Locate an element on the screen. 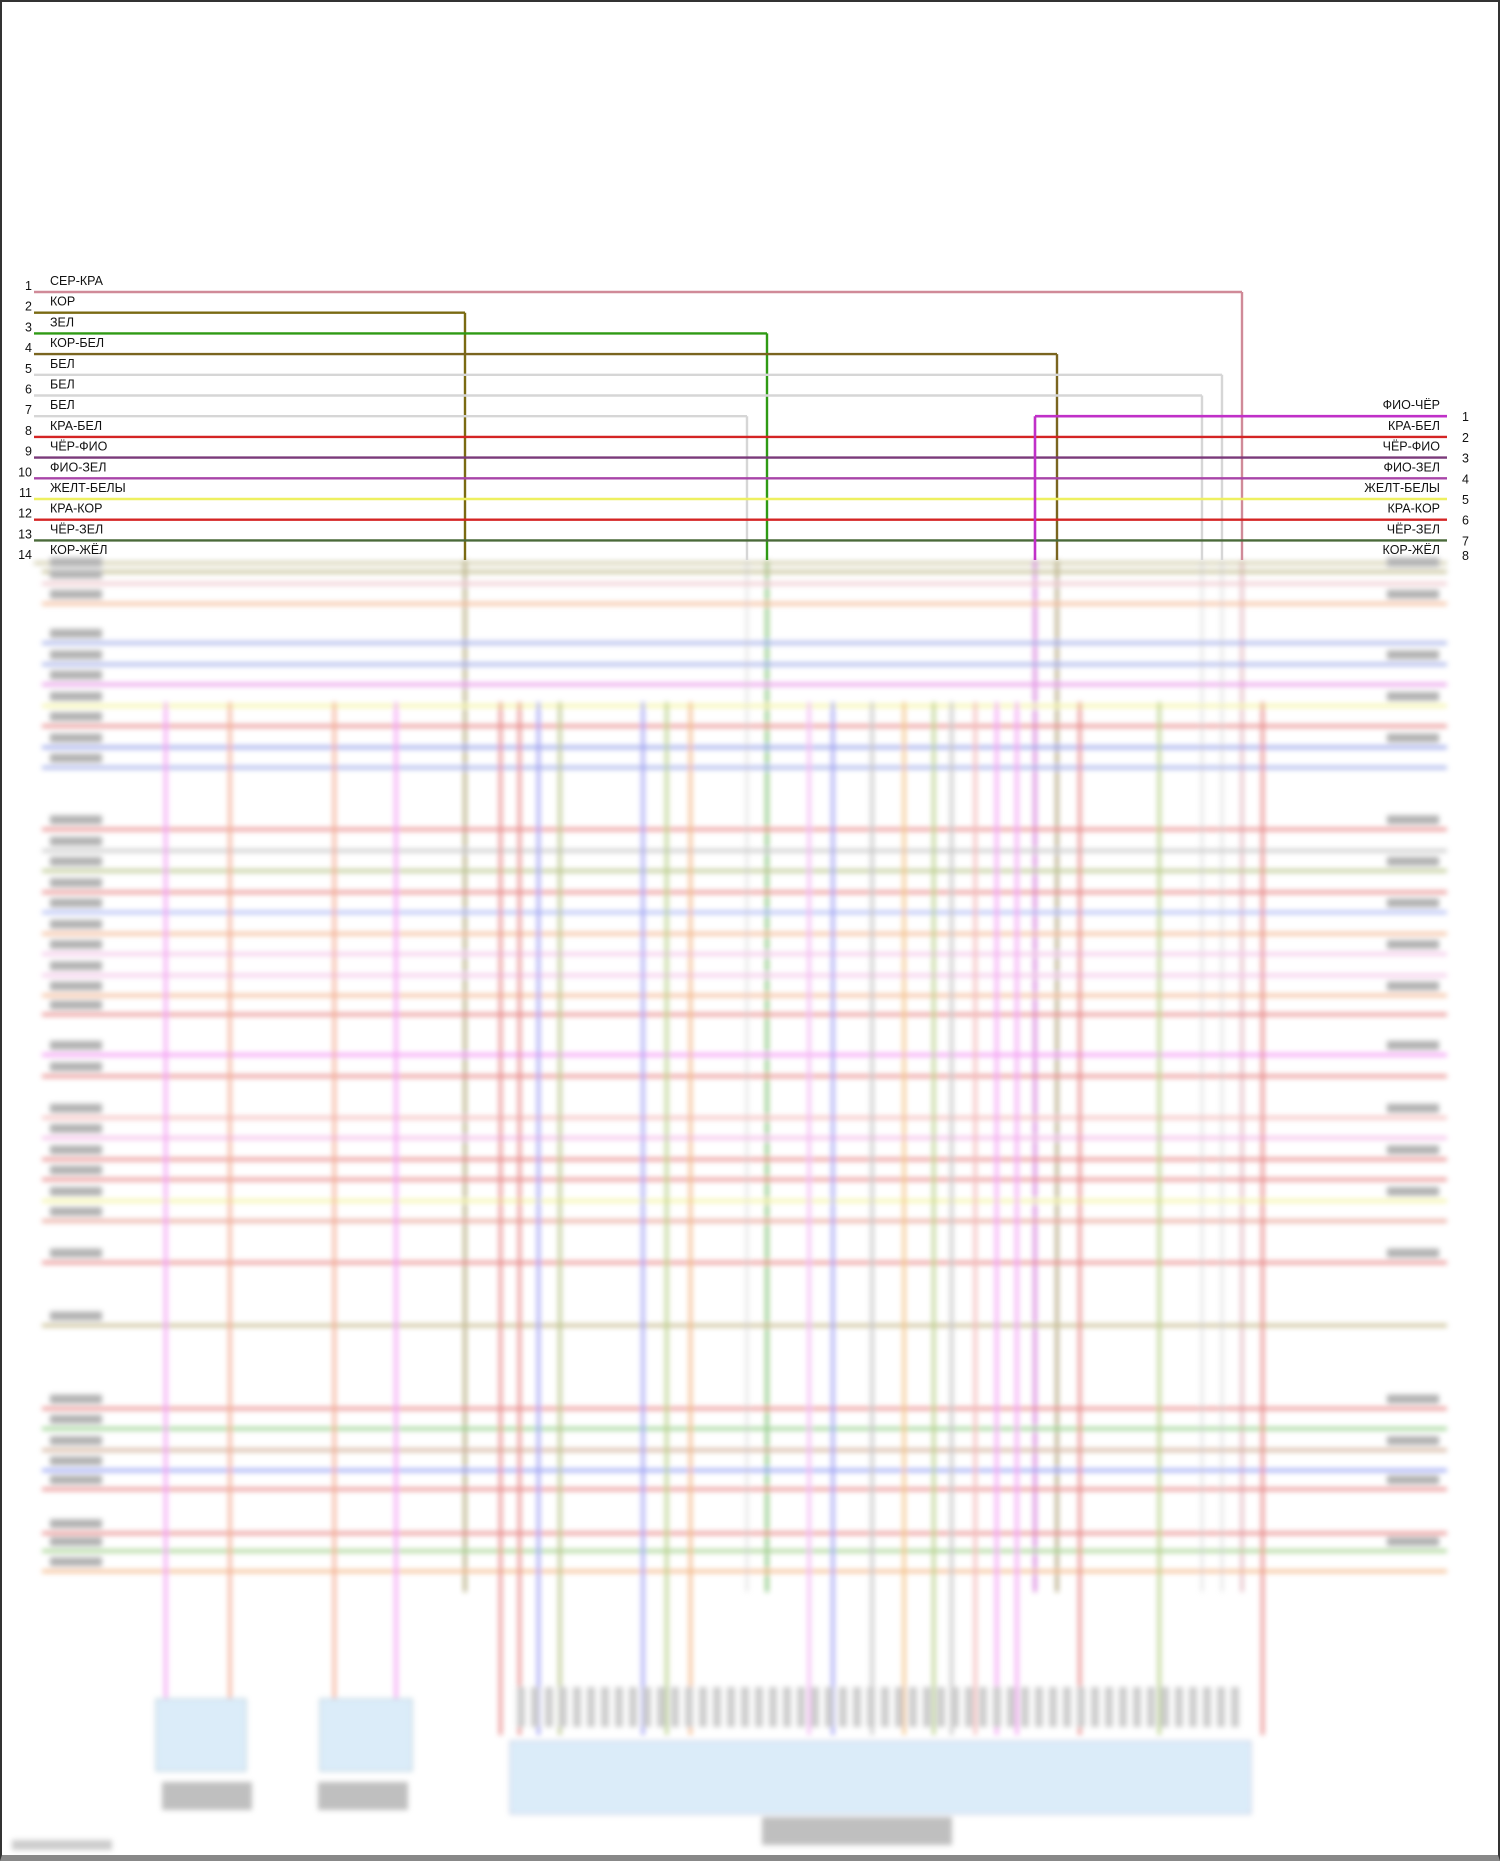 The image size is (1500, 1861). pin-number-right: 1 is located at coordinates (1465, 417).